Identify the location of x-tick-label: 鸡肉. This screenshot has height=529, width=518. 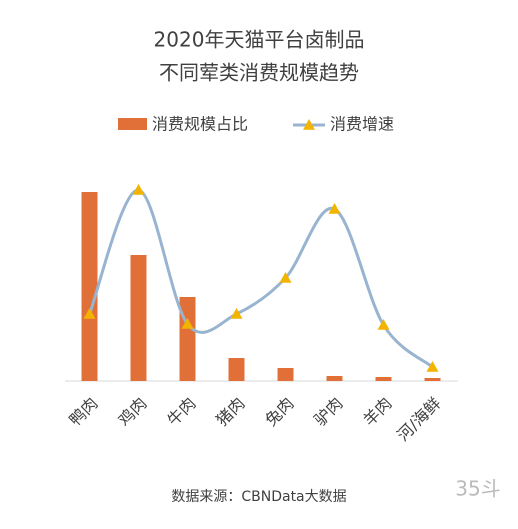
(132, 412).